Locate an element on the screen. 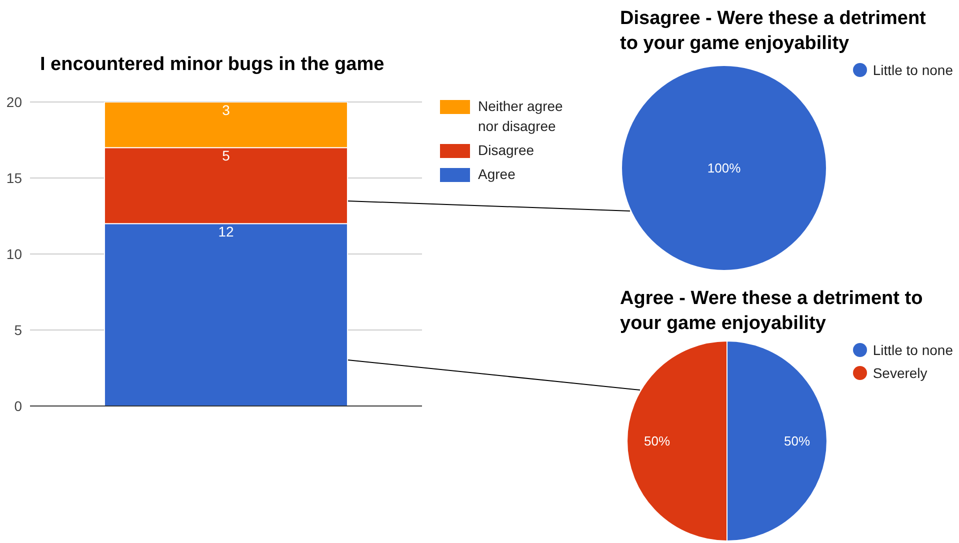 The height and width of the screenshot is (543, 959). data-label: 12 is located at coordinates (226, 232).